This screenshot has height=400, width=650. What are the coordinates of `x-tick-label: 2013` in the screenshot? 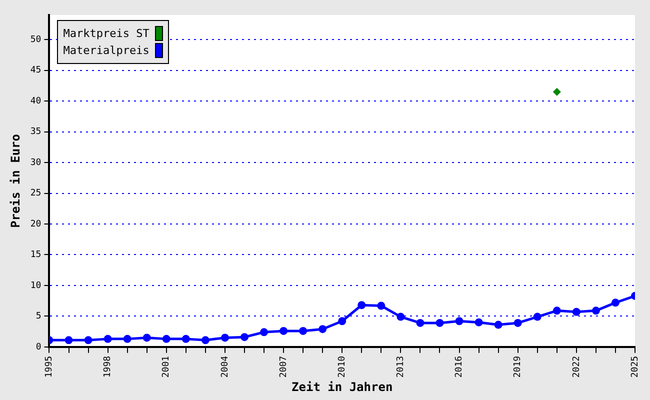 It's located at (401, 367).